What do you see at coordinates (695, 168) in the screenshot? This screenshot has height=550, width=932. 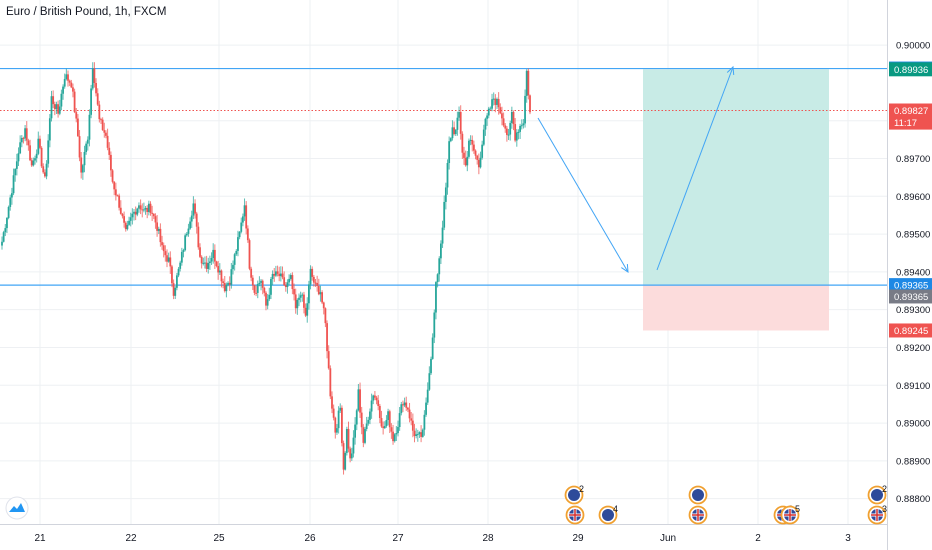 I see `up-arrow` at bounding box center [695, 168].